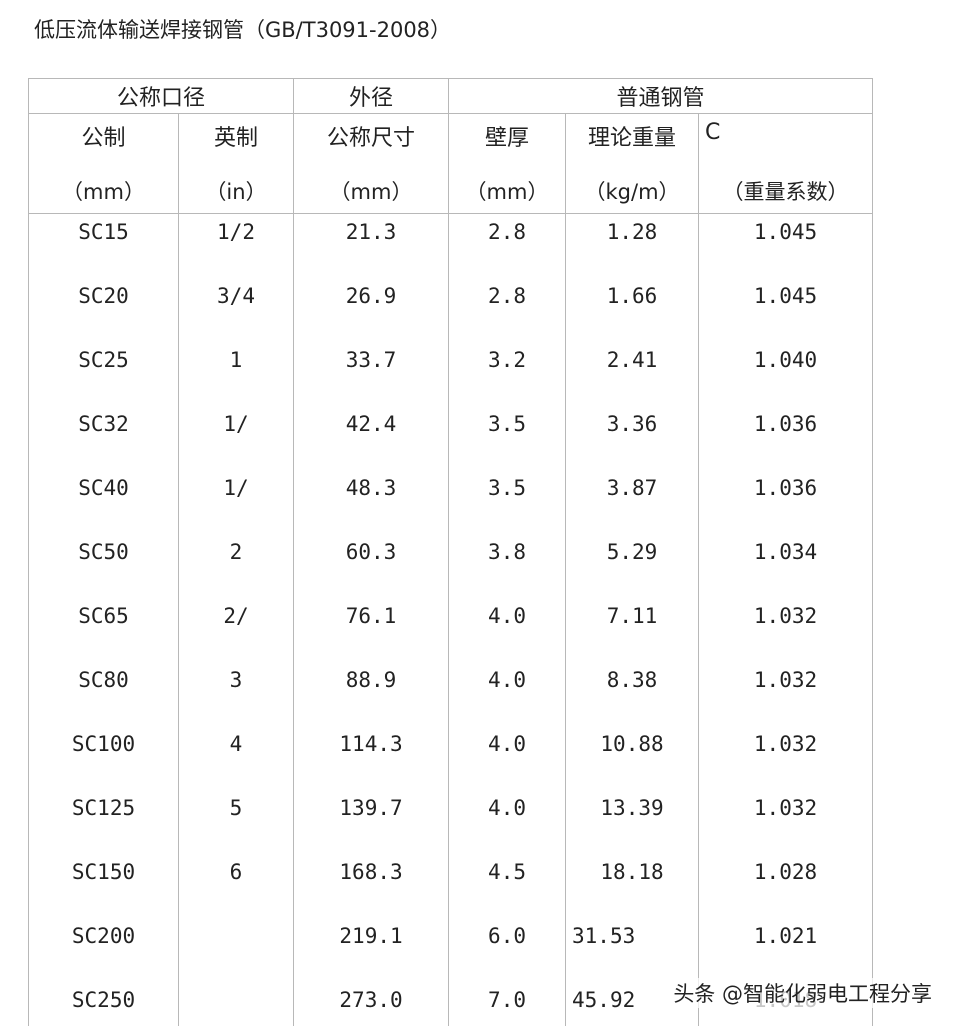 This screenshot has height=1026, width=954. Describe the element at coordinates (632, 309) in the screenshot. I see `table-cell: 1.66` at that location.